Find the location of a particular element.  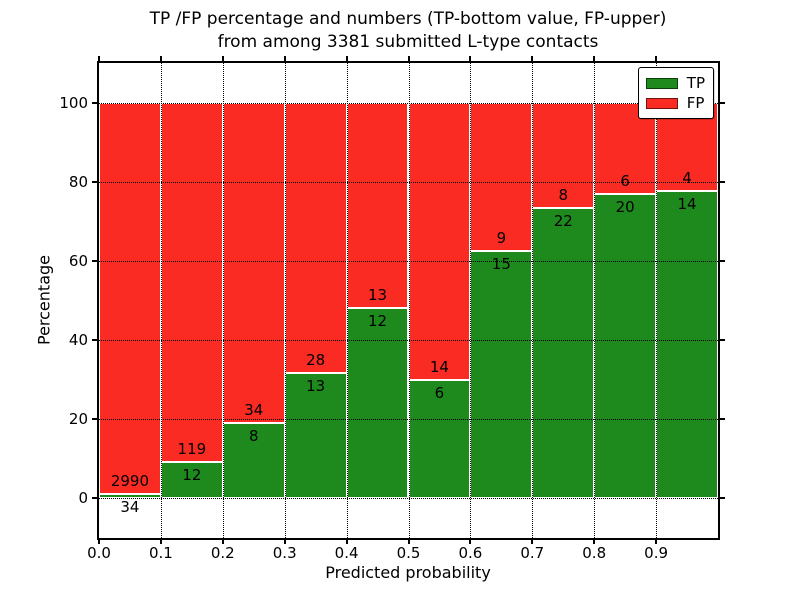

value-label-tp: 13 is located at coordinates (316, 385).